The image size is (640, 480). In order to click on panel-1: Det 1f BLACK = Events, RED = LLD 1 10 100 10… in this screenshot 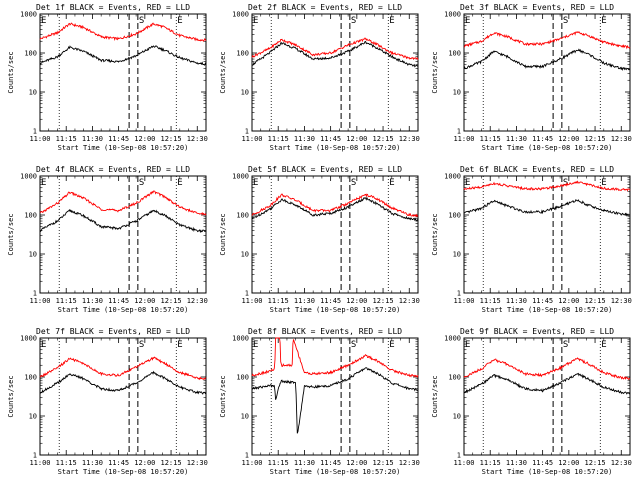, I will do `click(107, 77)`.